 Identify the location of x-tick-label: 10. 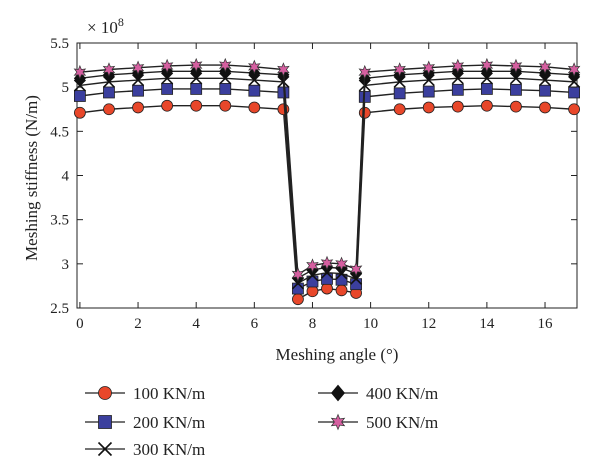
(370, 324).